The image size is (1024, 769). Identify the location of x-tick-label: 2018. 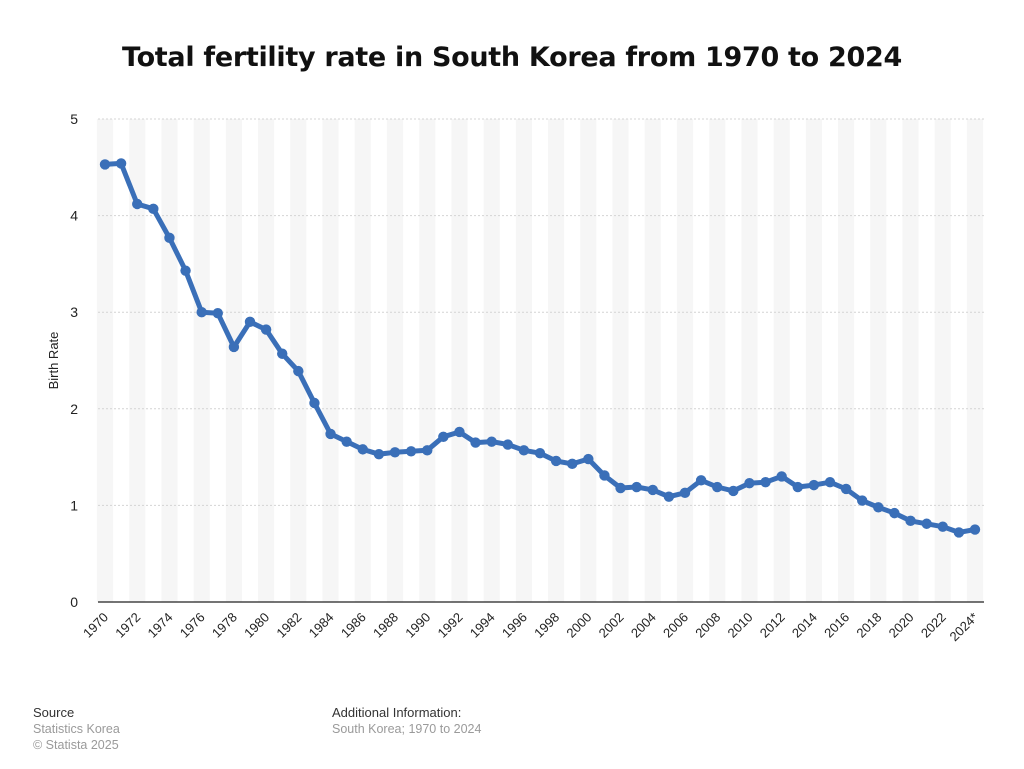
(868, 625).